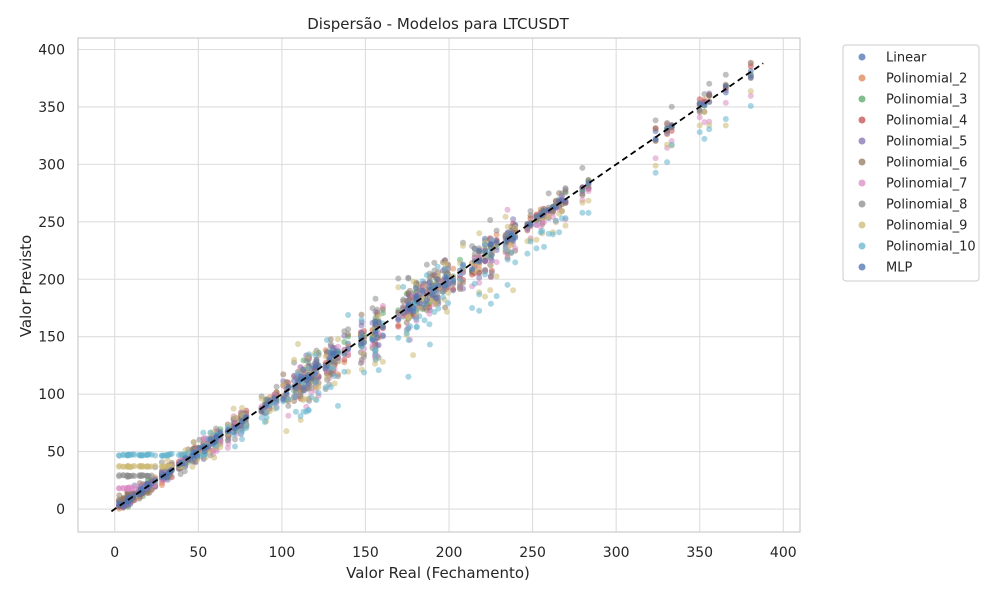  I want to click on x-tick-label: 350, so click(699, 553).